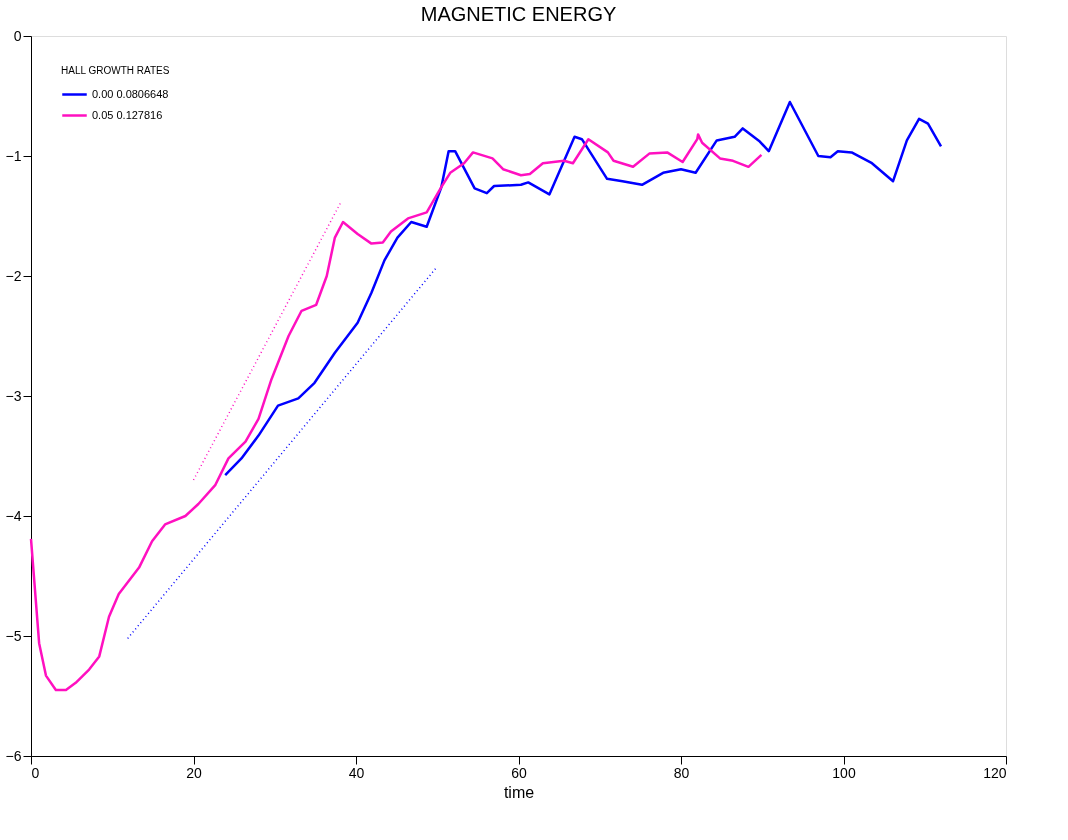 The image size is (1068, 840). What do you see at coordinates (127, 114) in the screenshot?
I see `legend-label: 0.05 0.127816` at bounding box center [127, 114].